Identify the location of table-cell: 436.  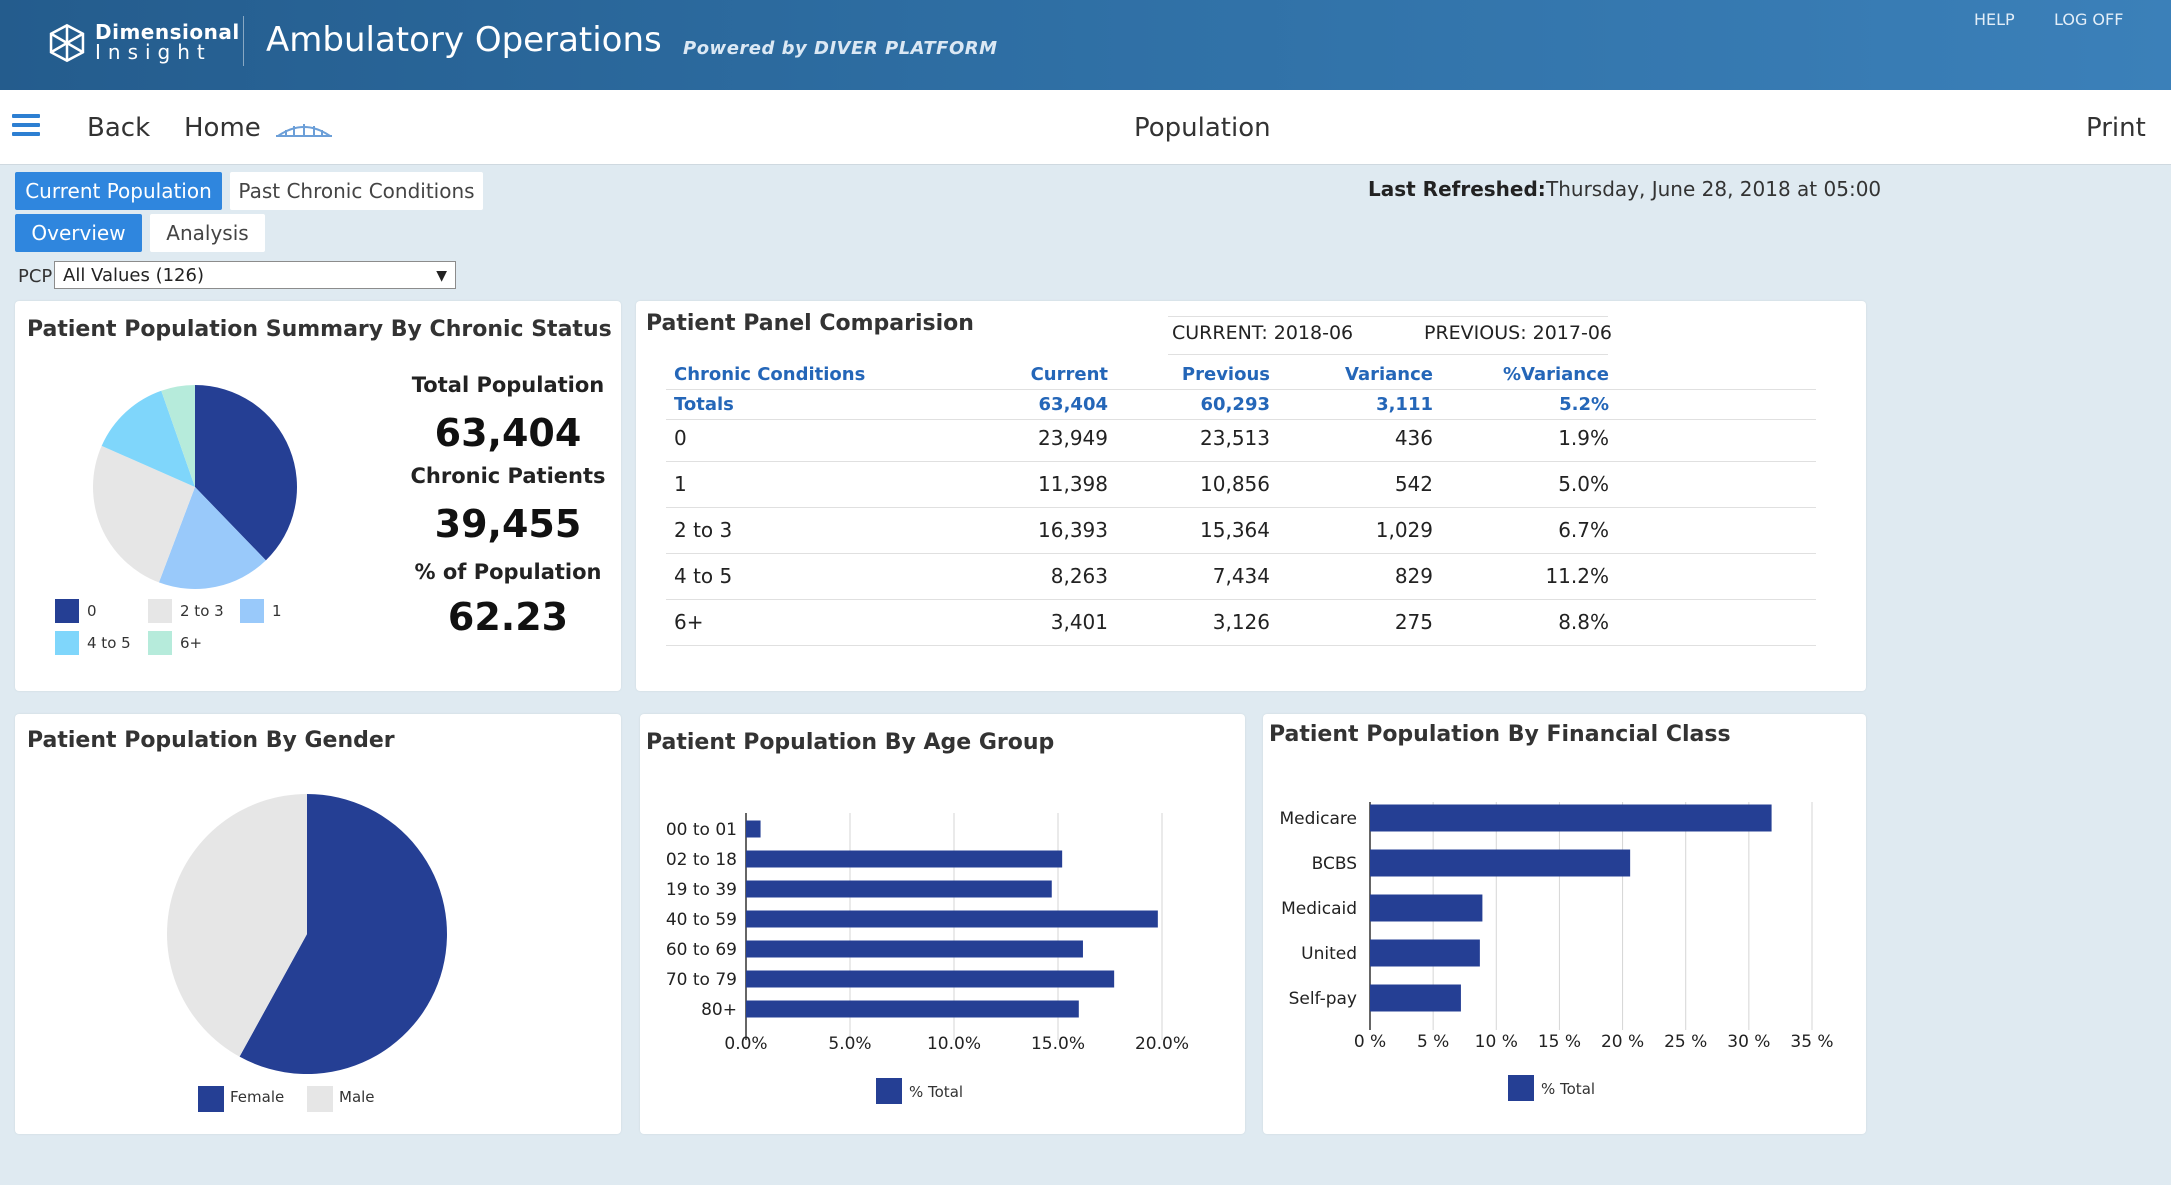
(1413, 438).